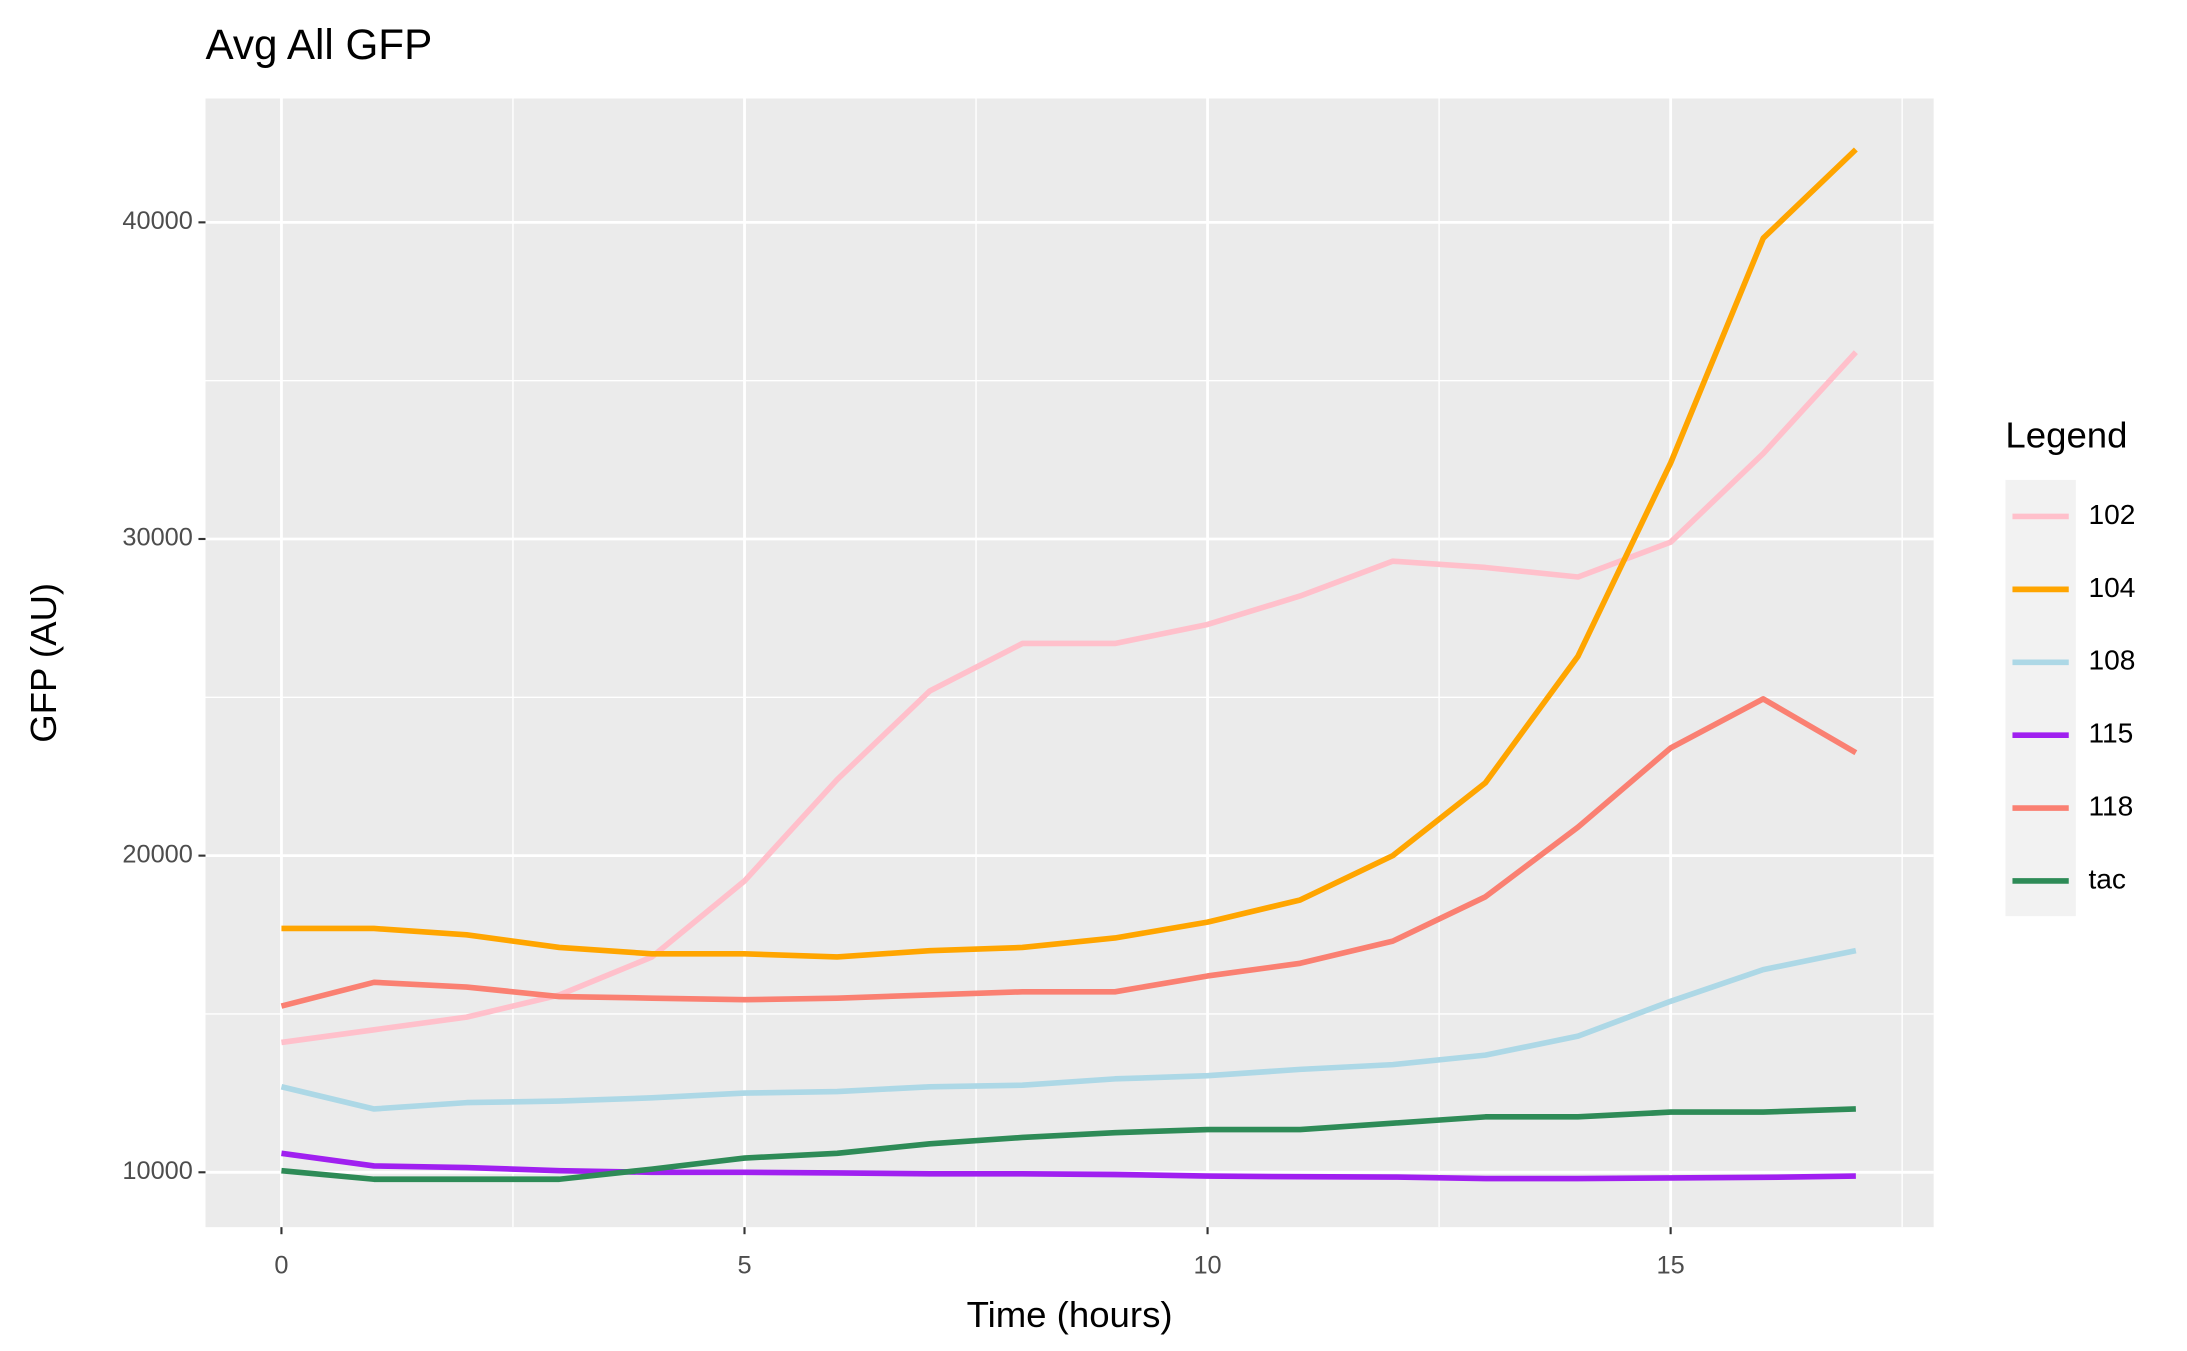 This screenshot has width=2187, height=1351. Describe the element at coordinates (157, 1171) in the screenshot. I see `y-tick-label: 10000` at that location.